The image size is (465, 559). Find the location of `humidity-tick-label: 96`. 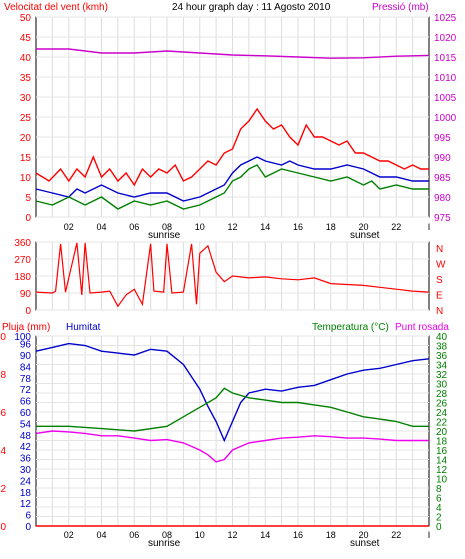

humidity-tick-label: 96 is located at coordinates (26, 345).